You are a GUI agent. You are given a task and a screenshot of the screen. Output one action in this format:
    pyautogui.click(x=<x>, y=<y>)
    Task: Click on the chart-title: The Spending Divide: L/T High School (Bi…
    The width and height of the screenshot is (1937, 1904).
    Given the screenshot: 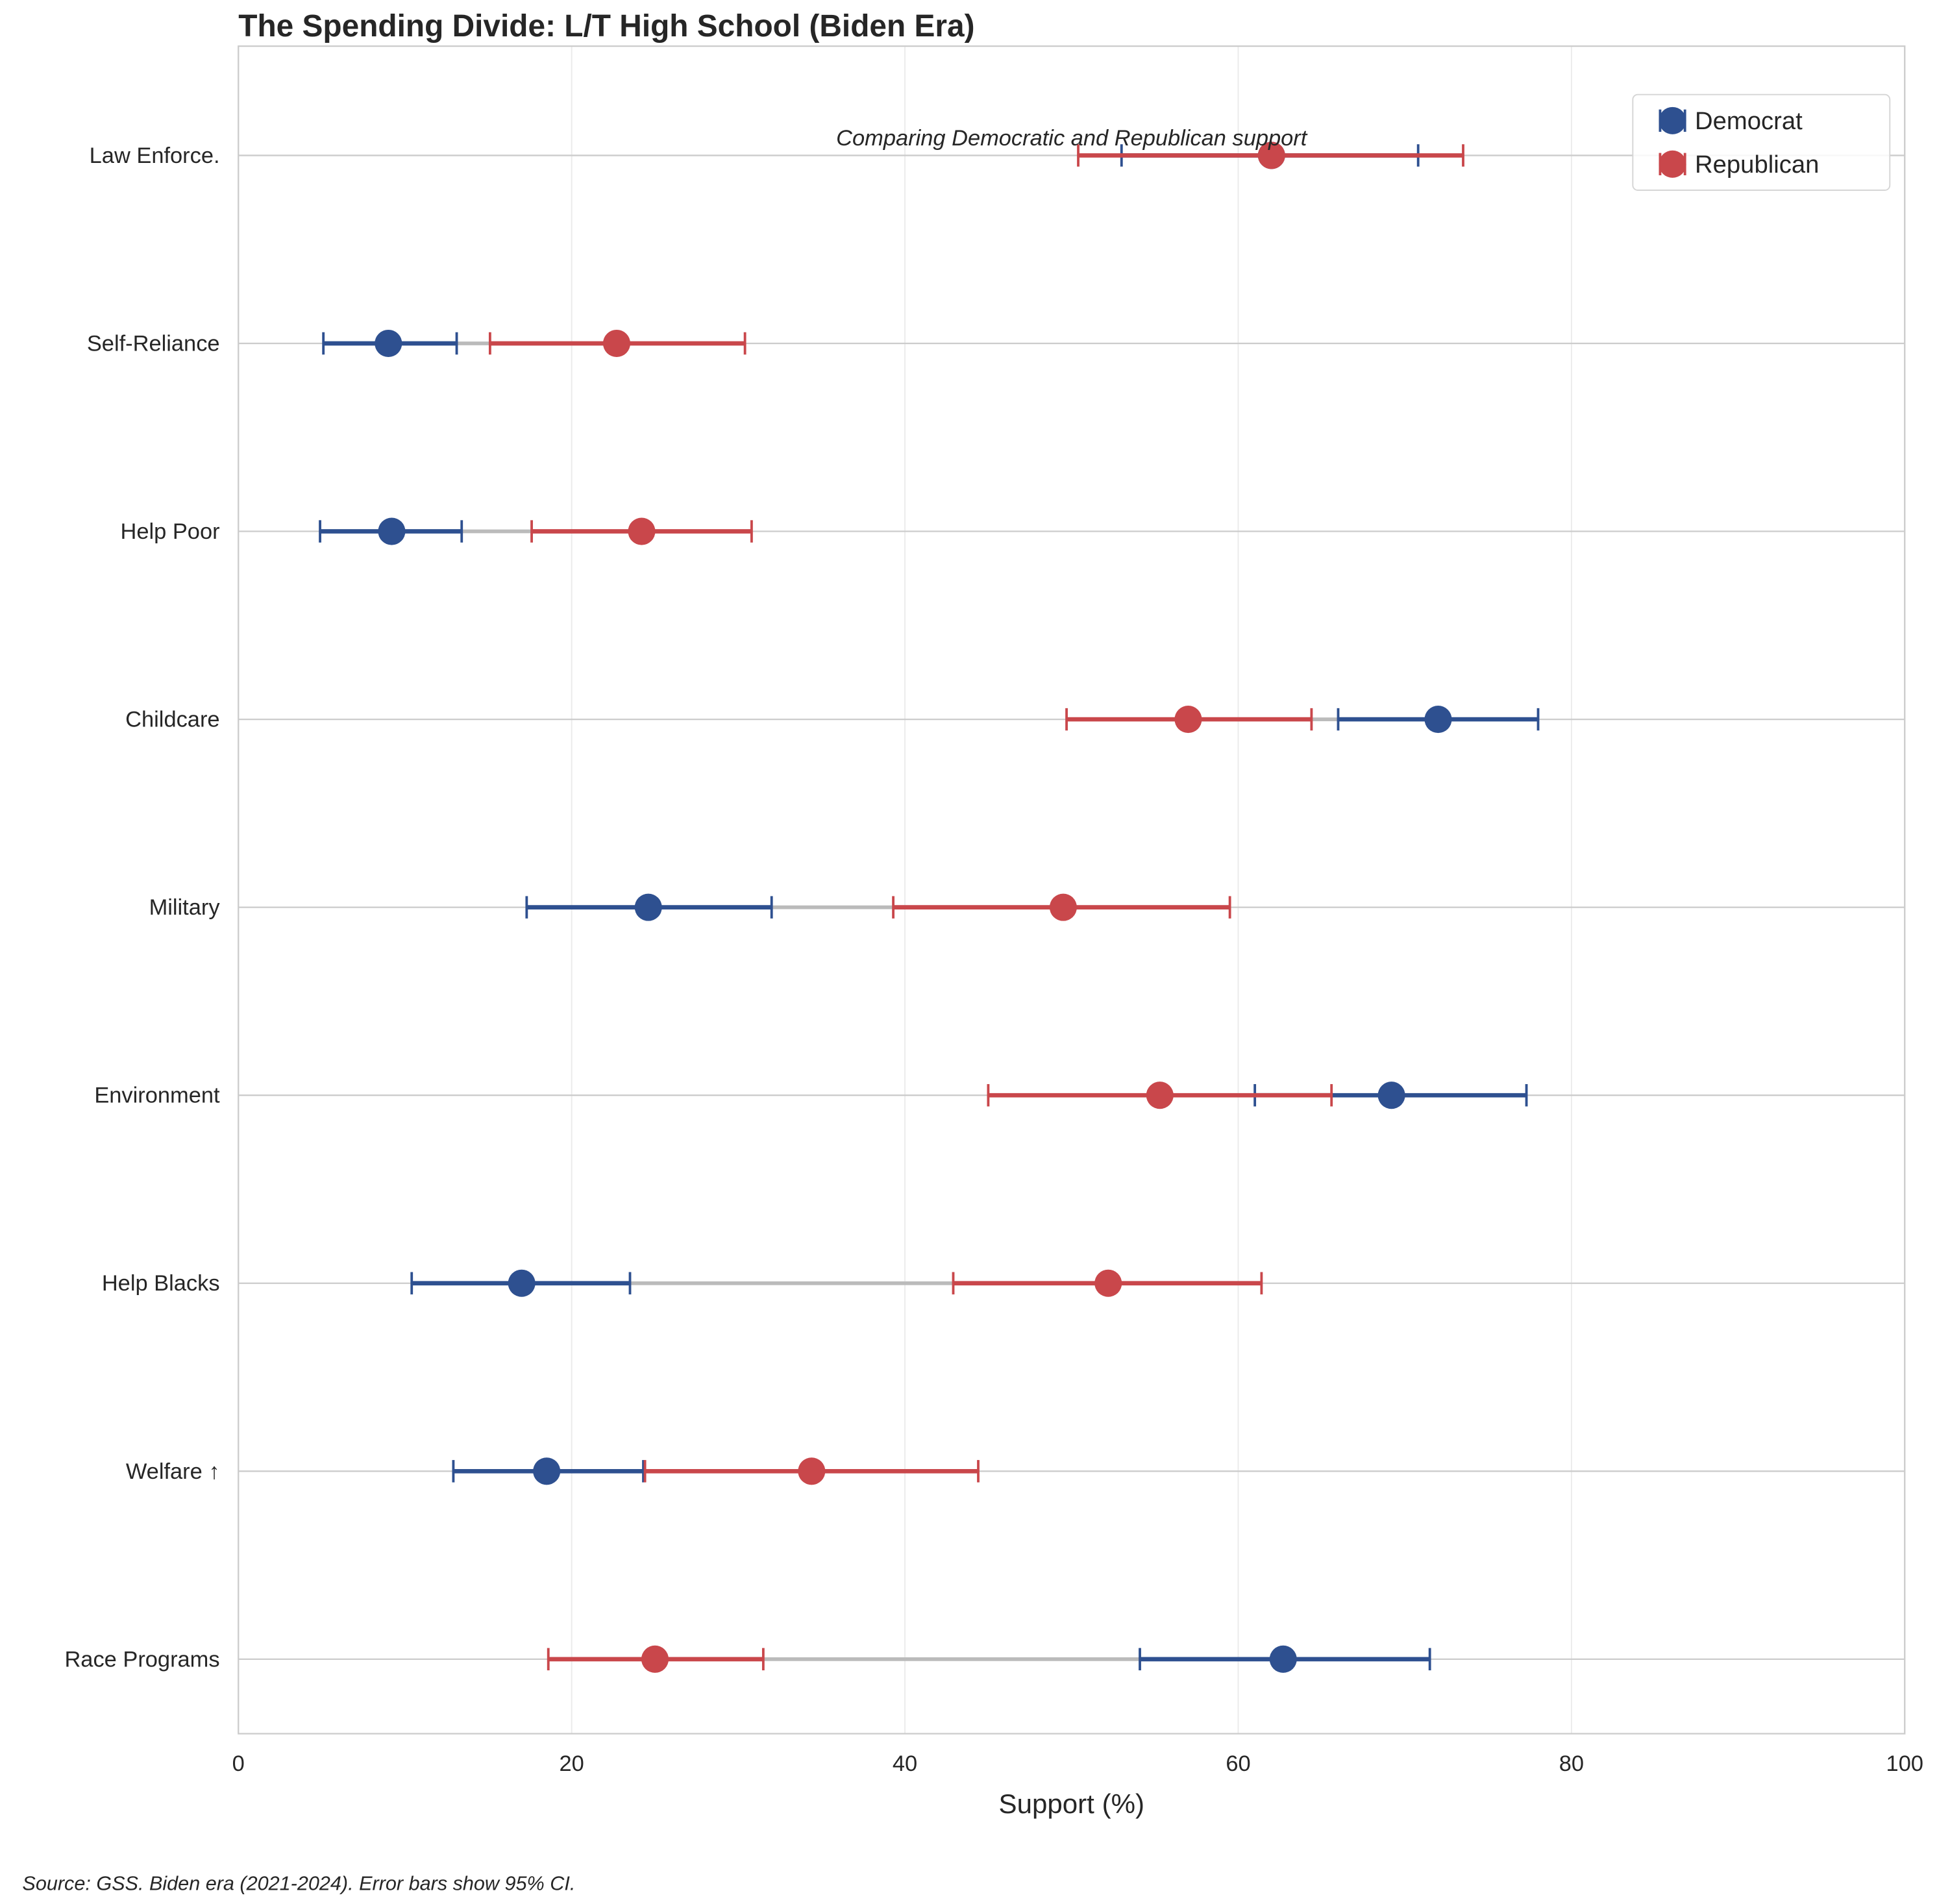 What is the action you would take?
    pyautogui.click(x=606, y=26)
    